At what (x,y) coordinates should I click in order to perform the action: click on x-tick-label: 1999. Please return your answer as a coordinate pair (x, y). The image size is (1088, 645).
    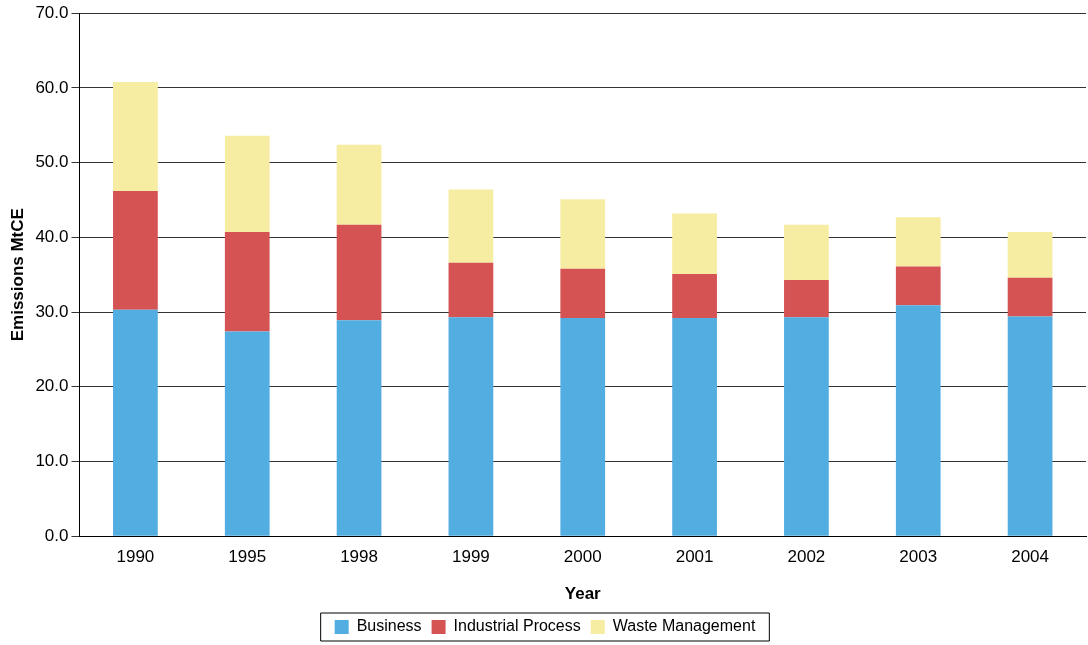
    Looking at the image, I should click on (470, 557).